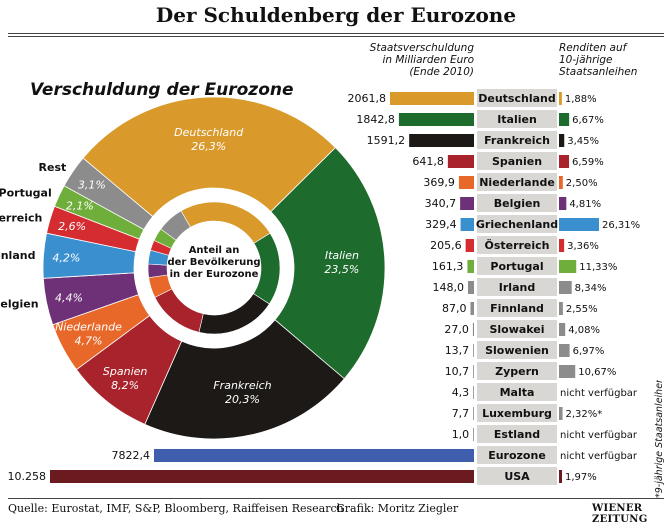 The height and width of the screenshot is (525, 672). Describe the element at coordinates (517, 350) in the screenshot. I see `country-label-slowenien: Slowenien` at that location.